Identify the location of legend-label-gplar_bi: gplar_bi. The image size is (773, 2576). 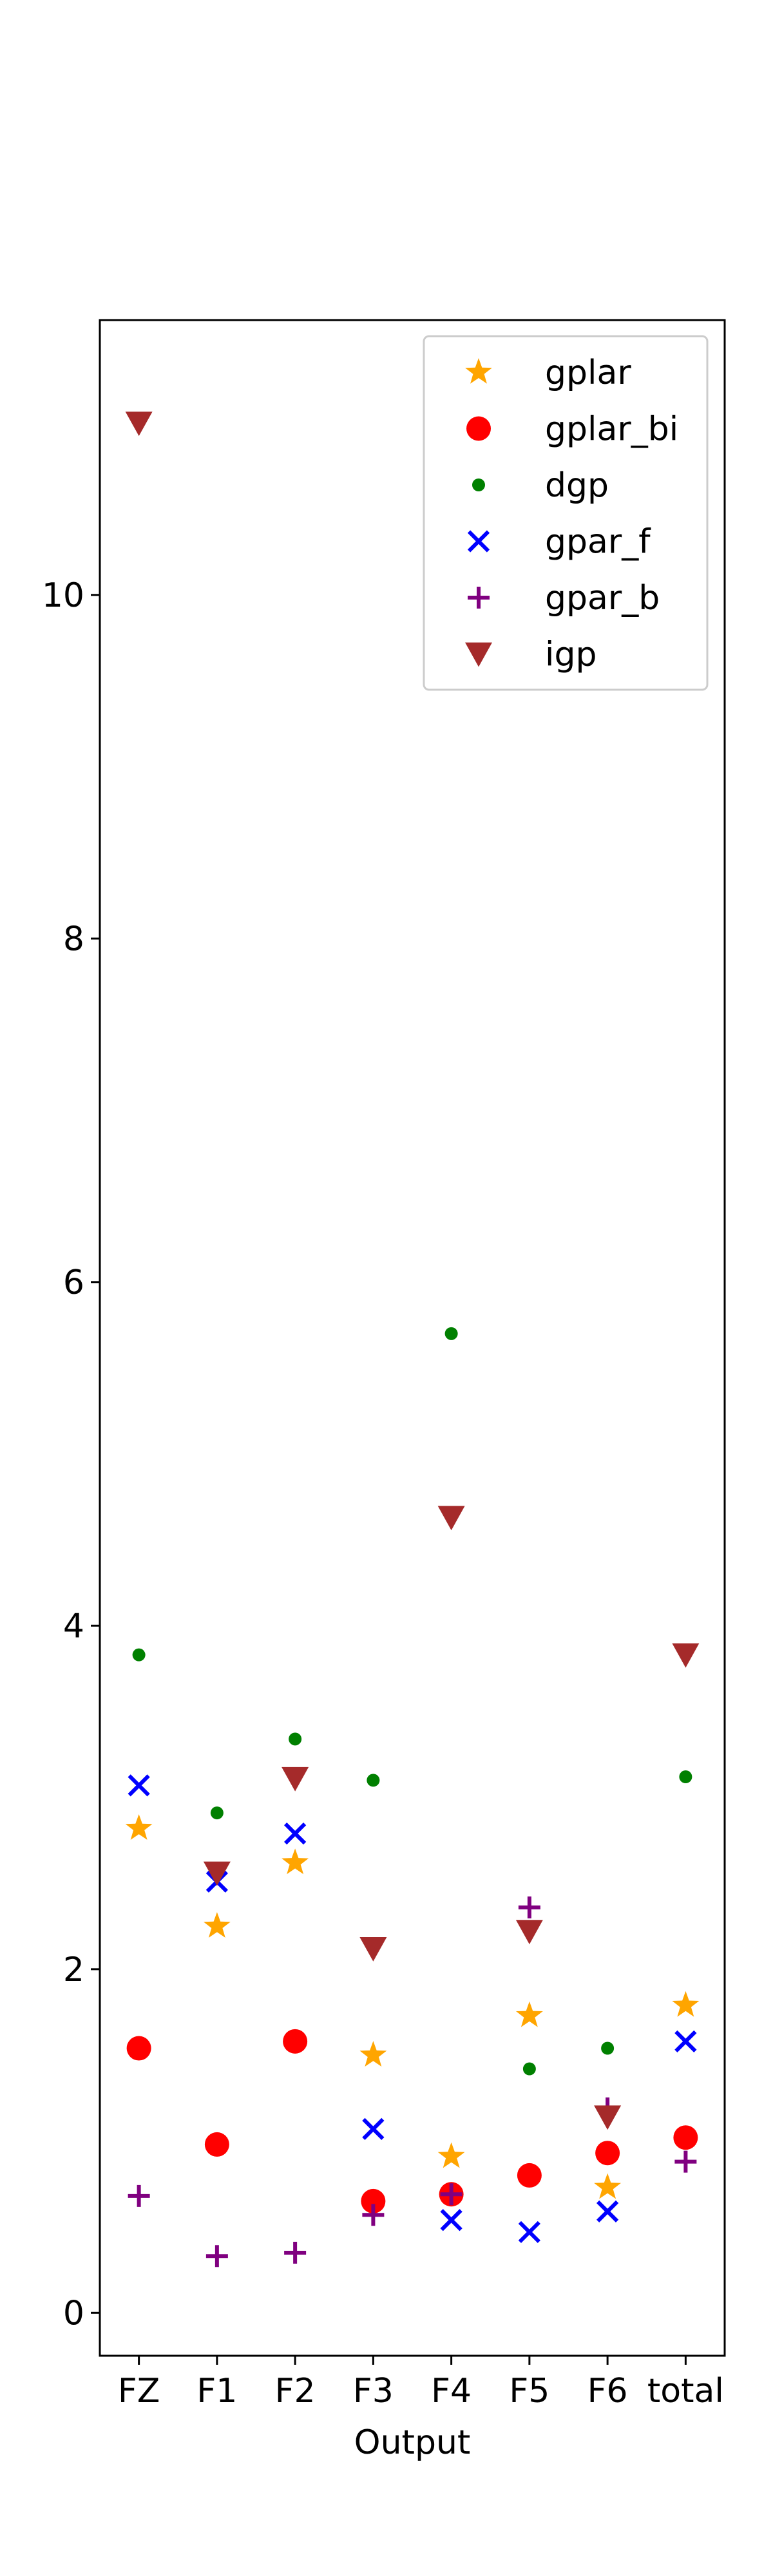
(611, 430).